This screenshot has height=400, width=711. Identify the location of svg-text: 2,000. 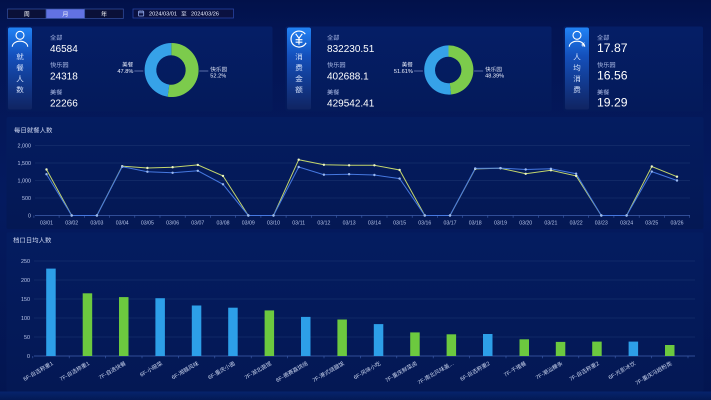
(25, 147).